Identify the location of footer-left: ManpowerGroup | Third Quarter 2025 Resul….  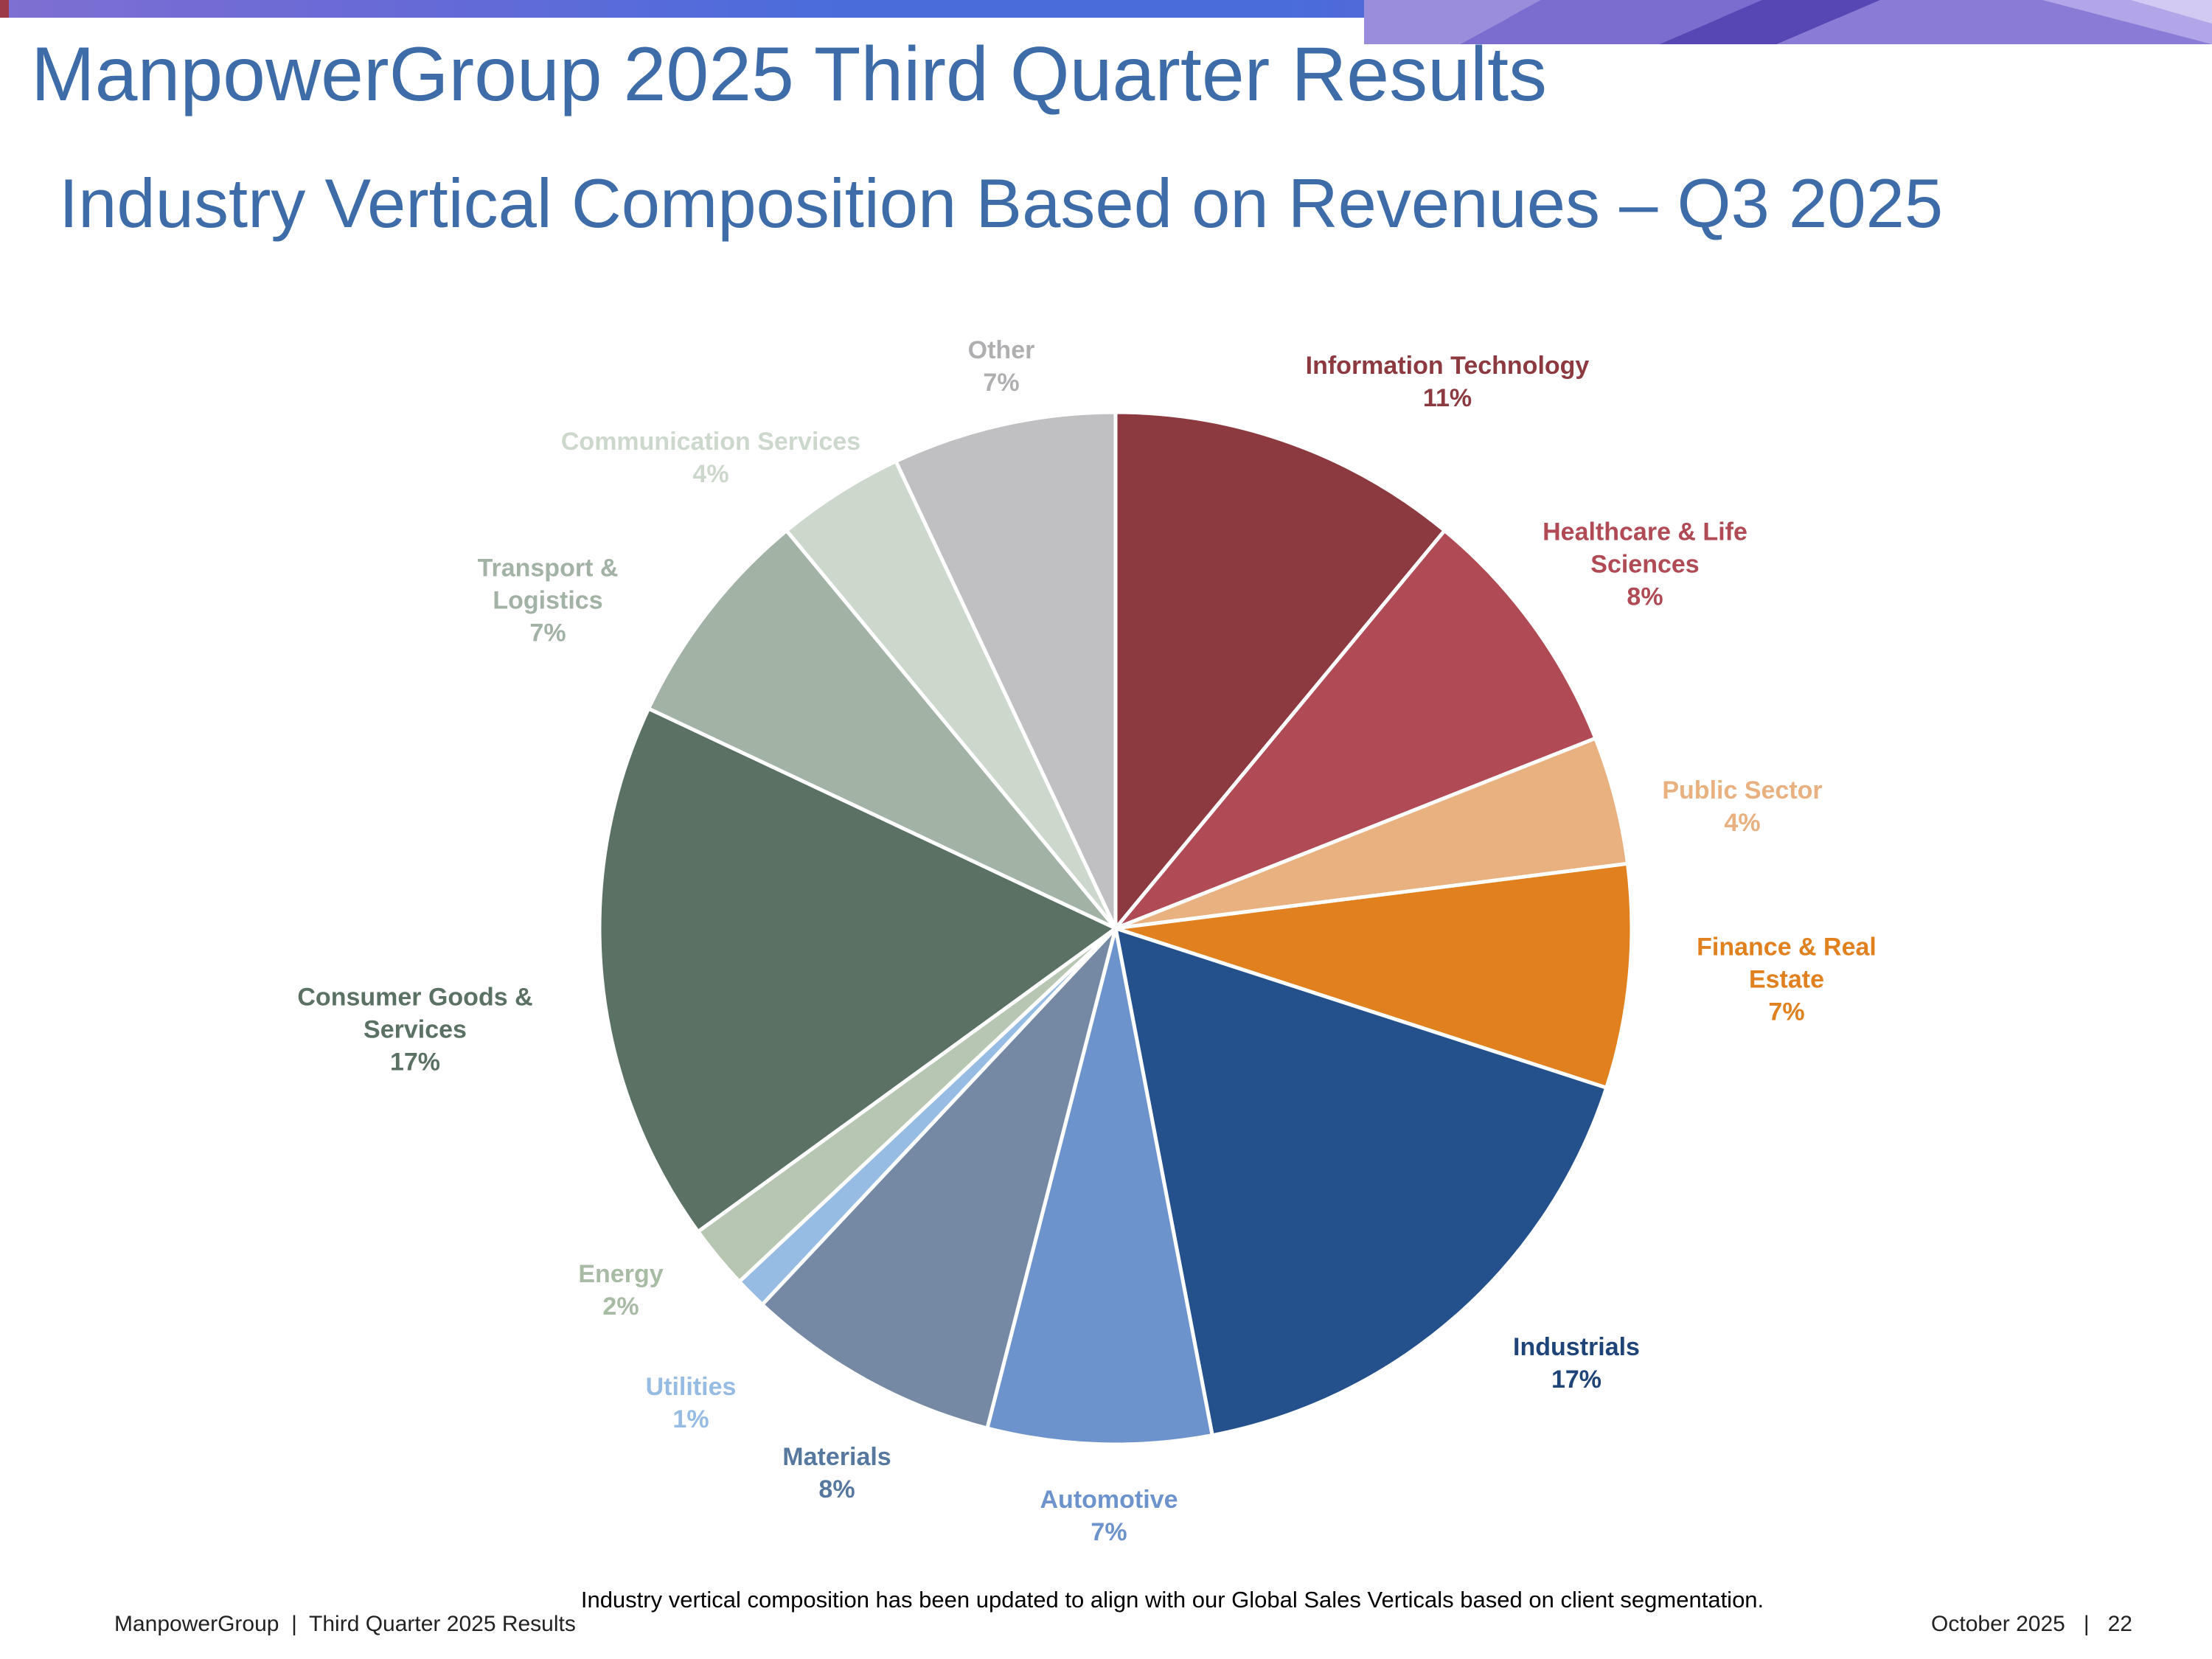
(345, 1624).